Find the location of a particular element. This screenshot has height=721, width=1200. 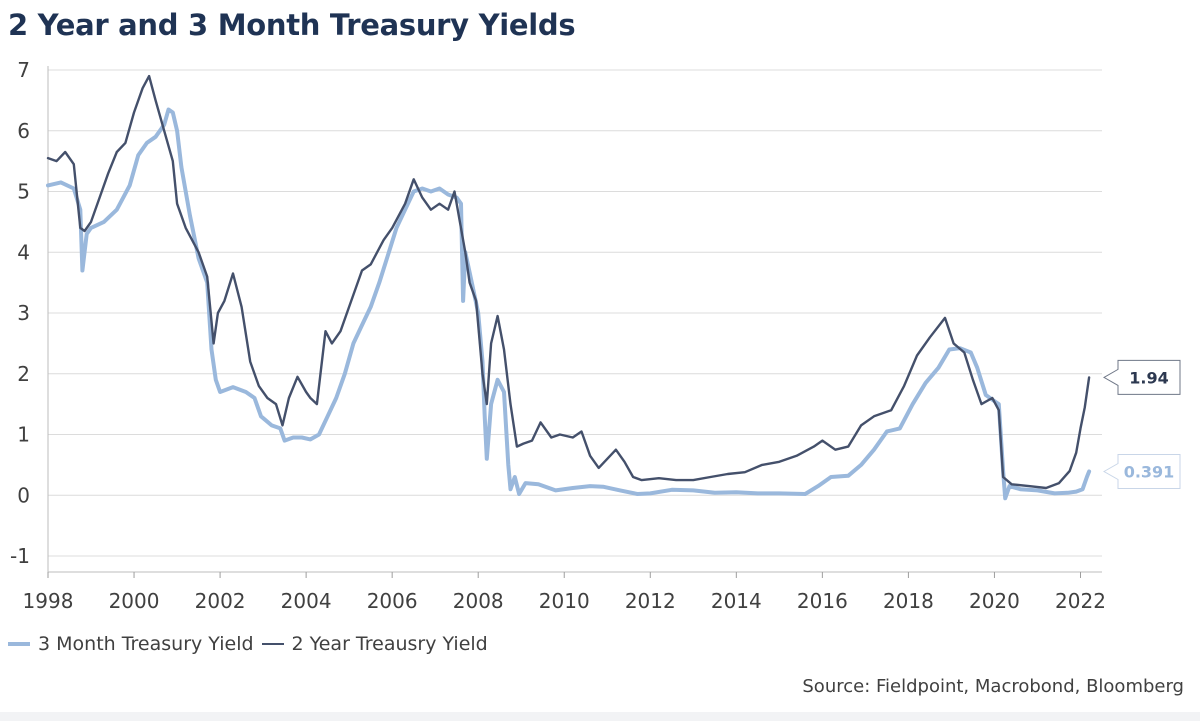

x-tick-label: 2012 is located at coordinates (650, 601).